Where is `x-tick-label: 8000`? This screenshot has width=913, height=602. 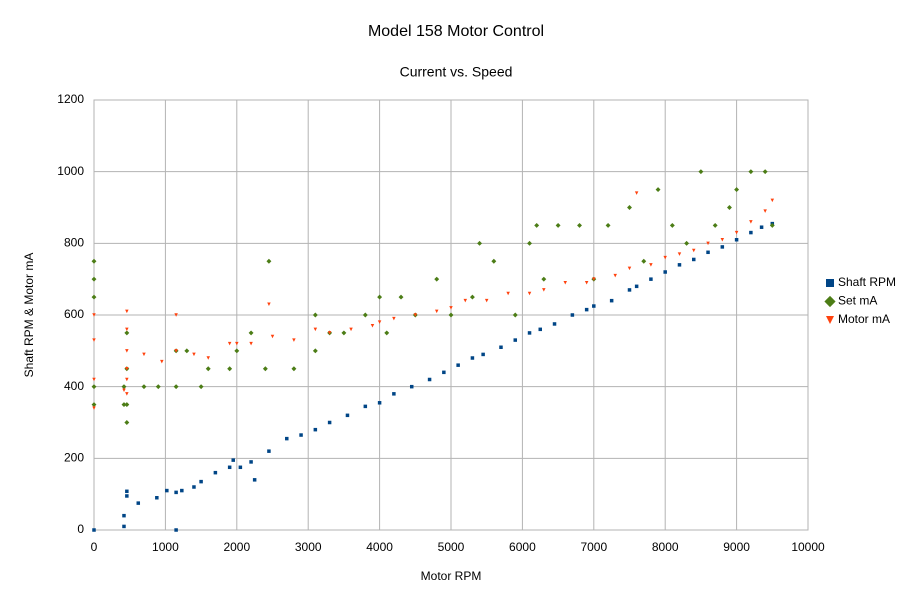
x-tick-label: 8000 is located at coordinates (665, 547).